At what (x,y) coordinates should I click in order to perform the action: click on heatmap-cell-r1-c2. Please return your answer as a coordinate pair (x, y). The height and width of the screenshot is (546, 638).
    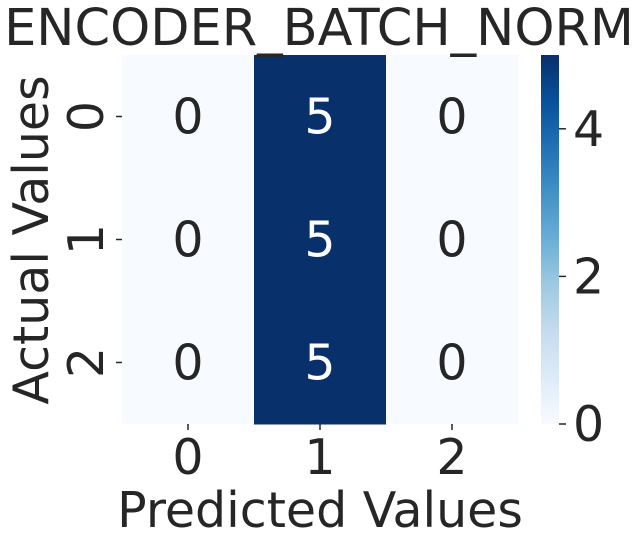
    Looking at the image, I should click on (452, 240).